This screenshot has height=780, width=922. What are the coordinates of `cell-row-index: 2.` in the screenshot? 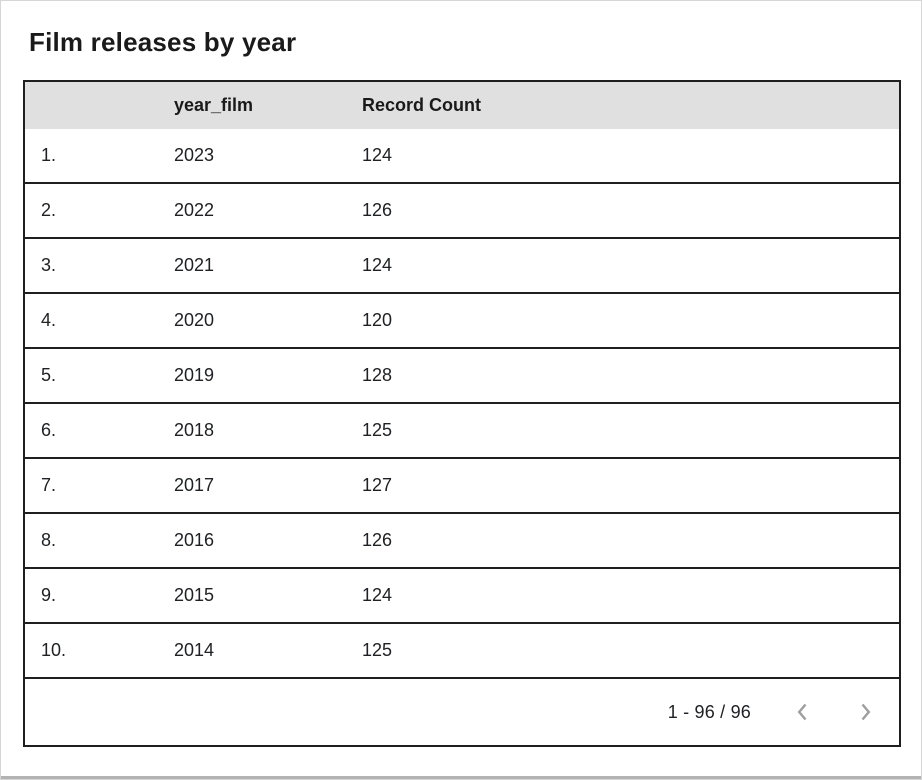 It's located at (49, 210).